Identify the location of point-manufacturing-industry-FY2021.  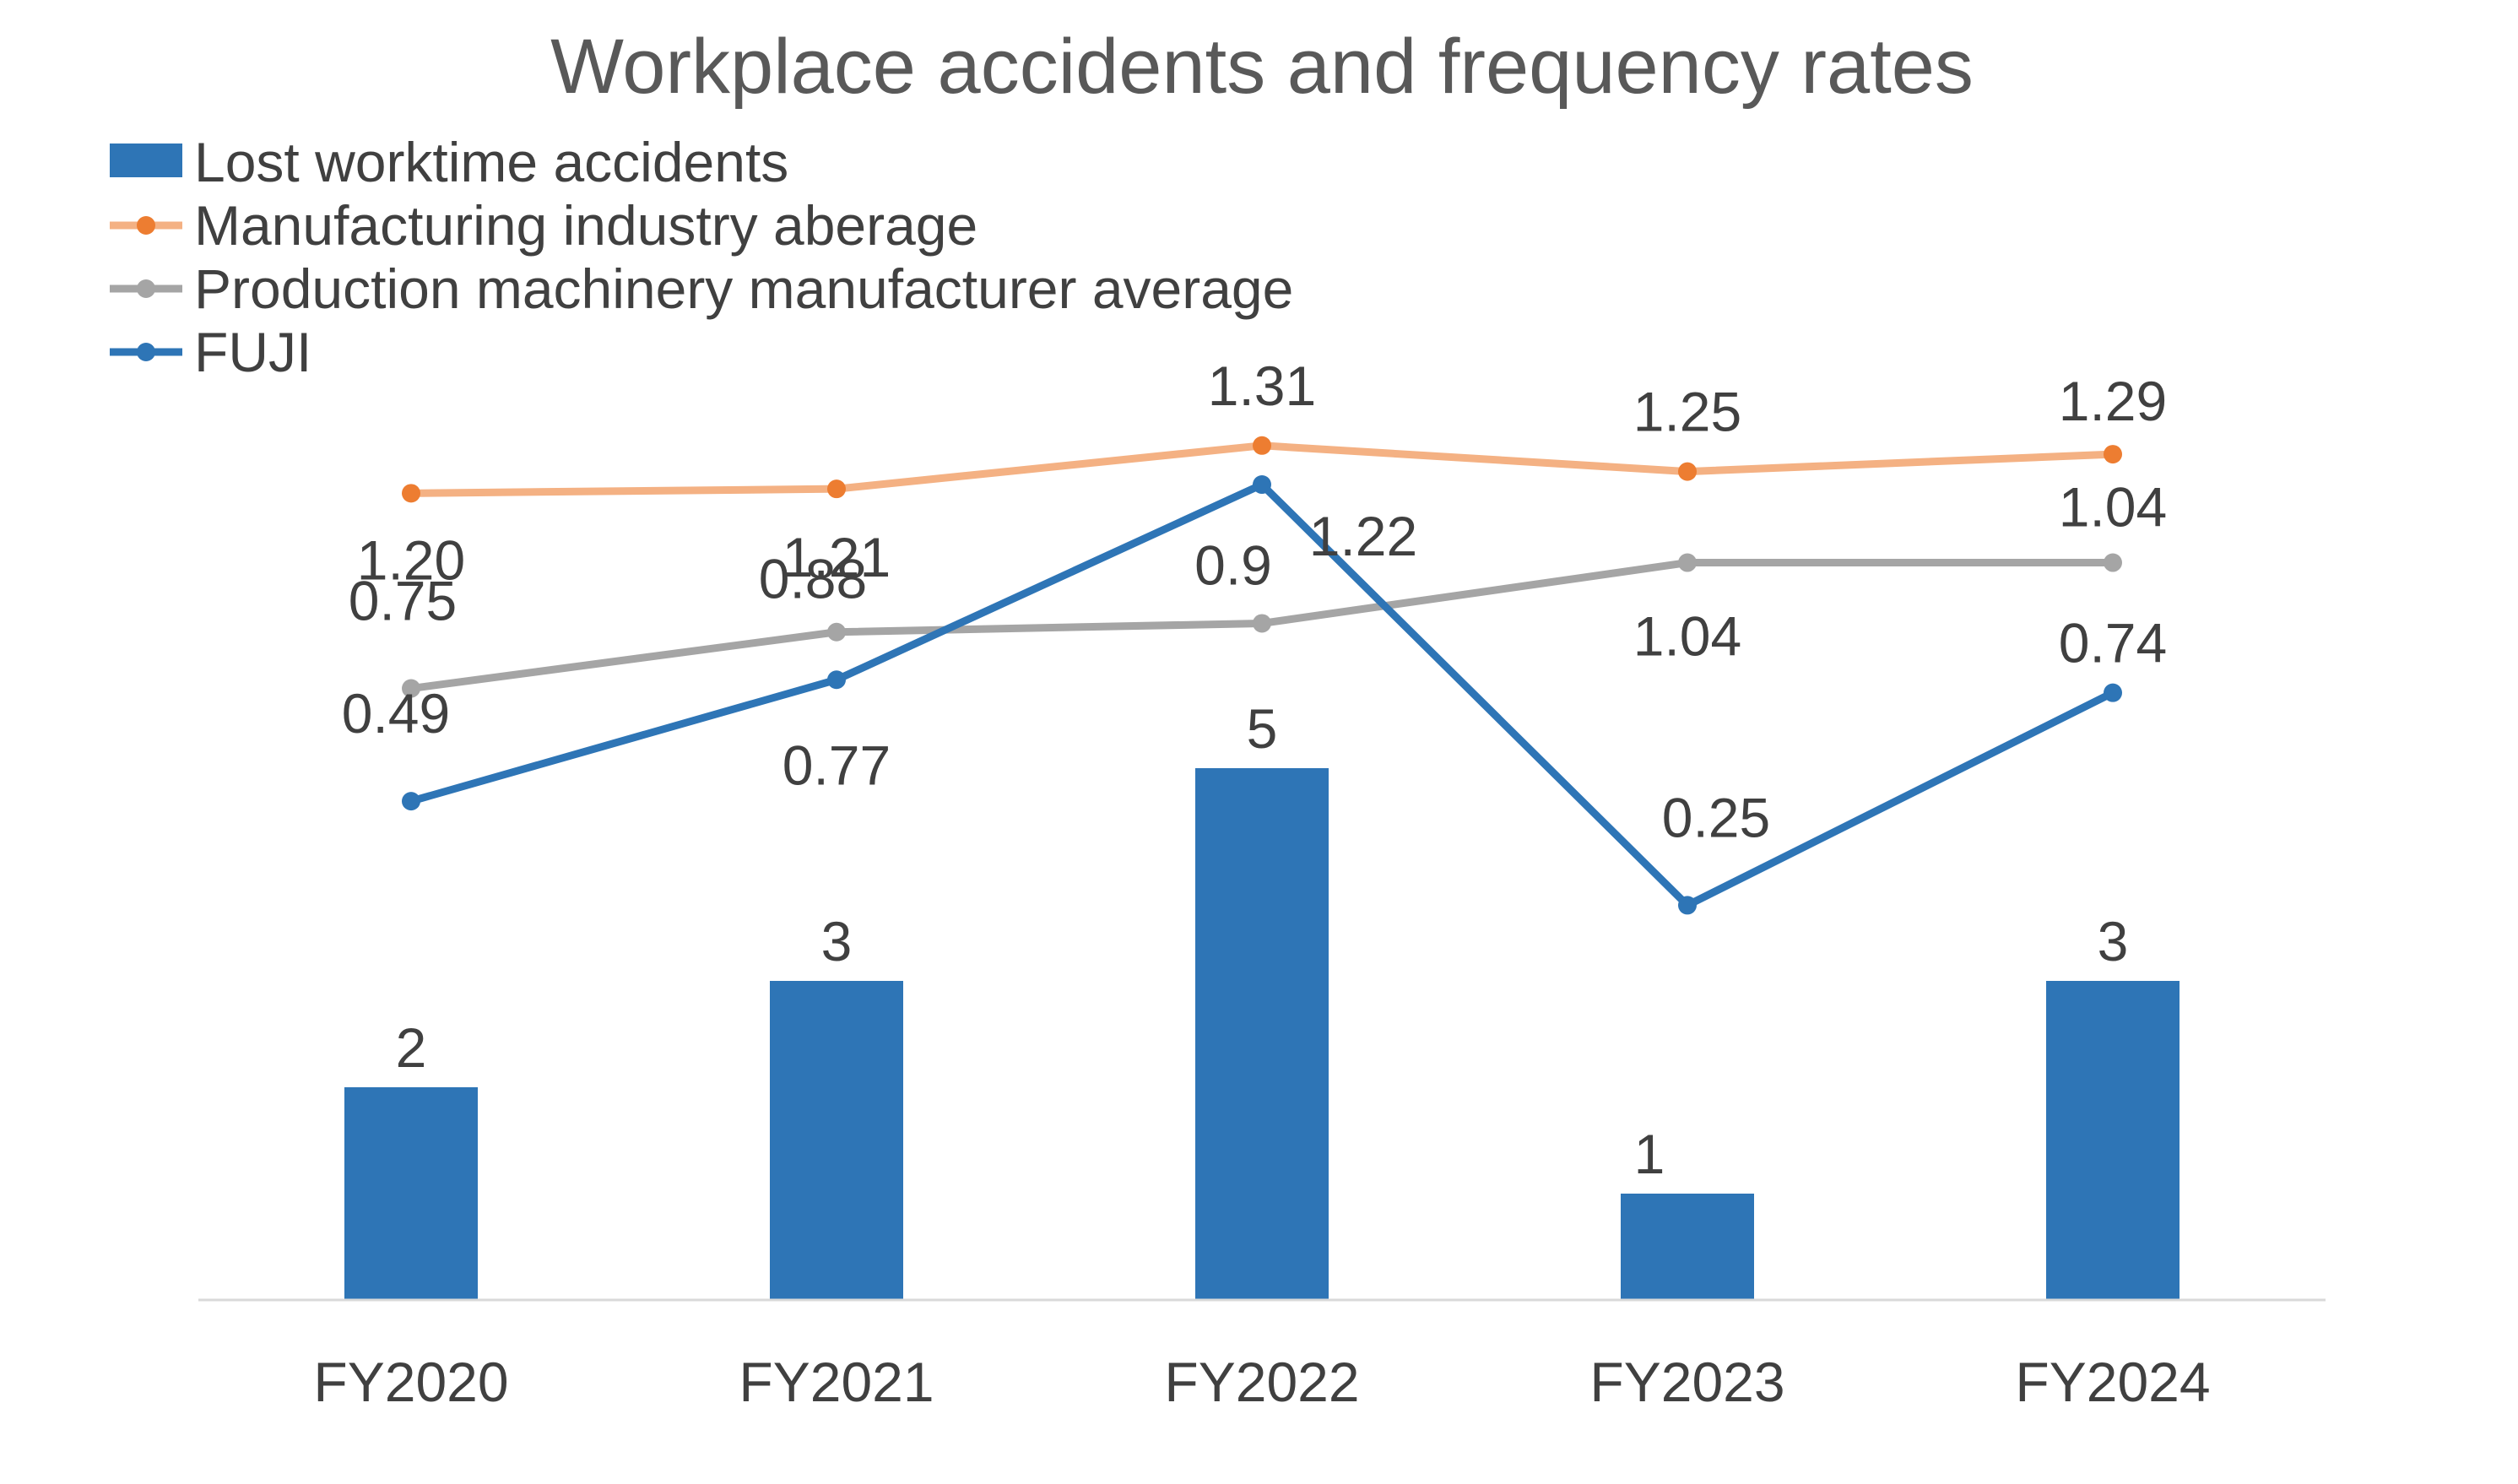
(836, 489).